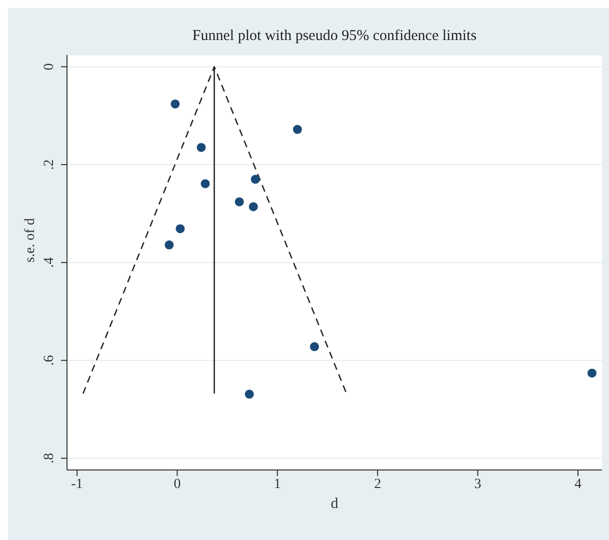 The height and width of the screenshot is (540, 609). I want to click on x-axis-title: d, so click(334, 504).